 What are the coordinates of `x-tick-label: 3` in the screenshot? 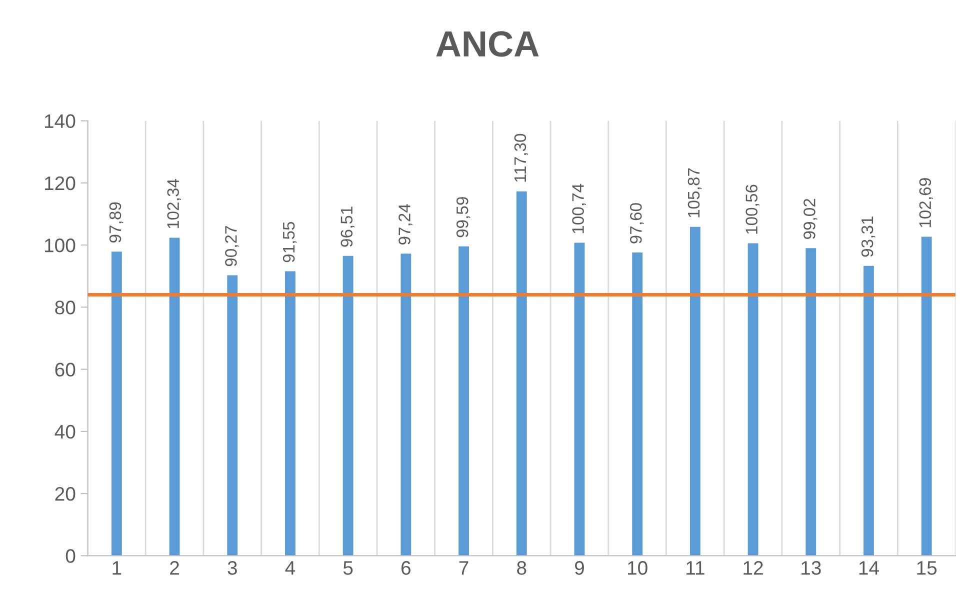 It's located at (232, 568).